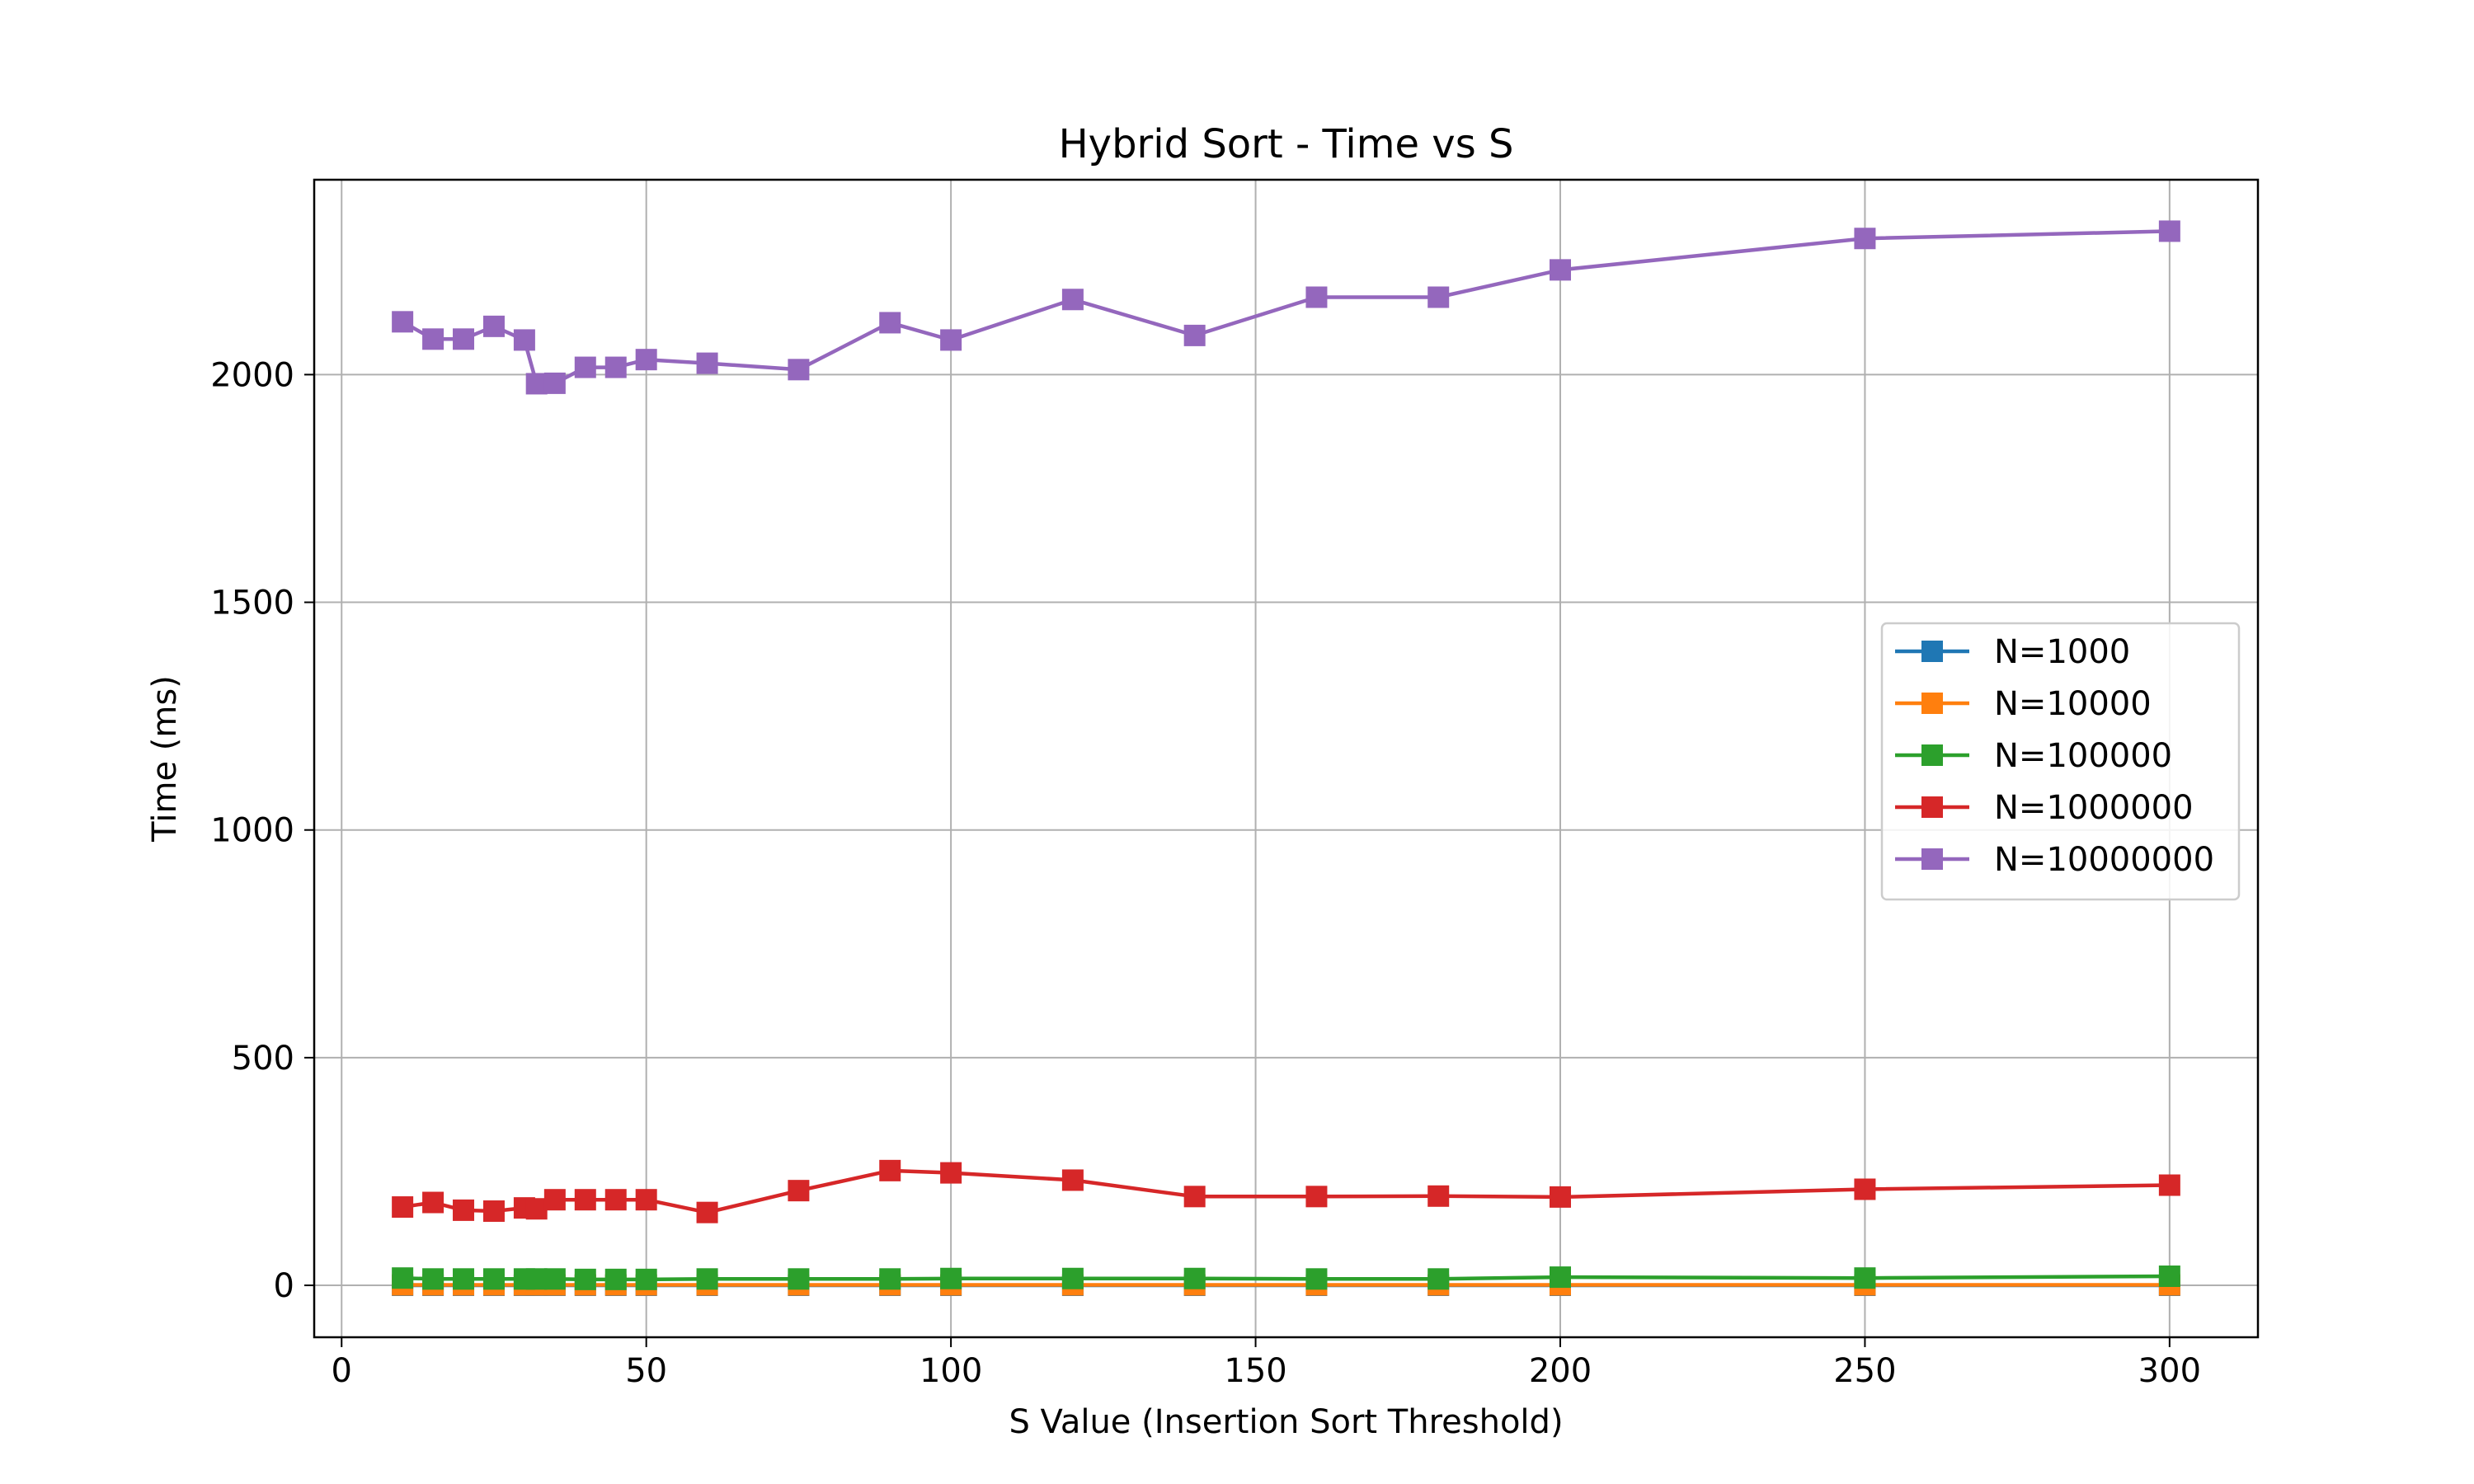 The height and width of the screenshot is (1484, 2474). I want to click on x-tick-label: 100, so click(951, 1371).